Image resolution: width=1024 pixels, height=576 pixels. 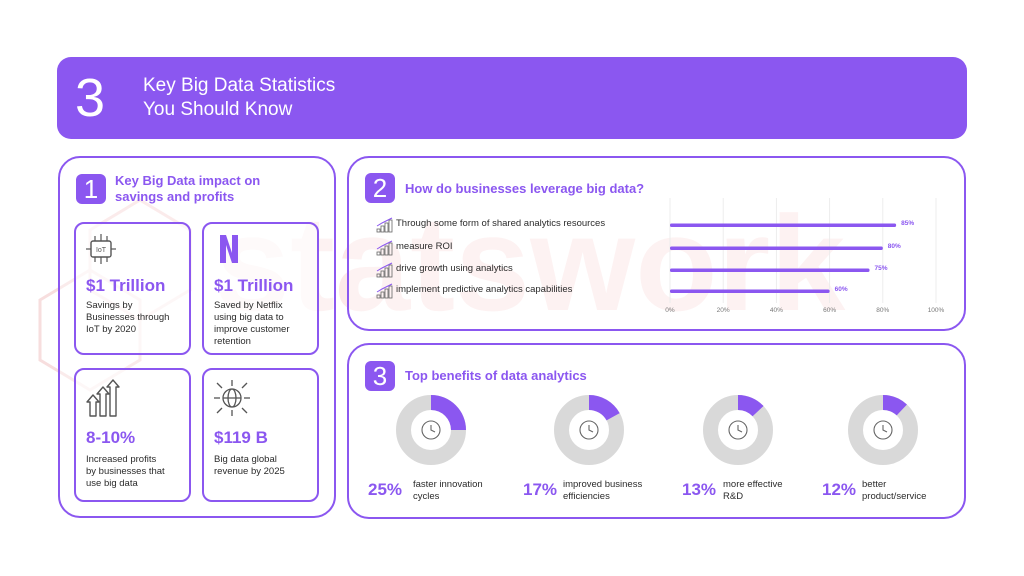 I want to click on stat-value: 8-10%, so click(x=111, y=437).